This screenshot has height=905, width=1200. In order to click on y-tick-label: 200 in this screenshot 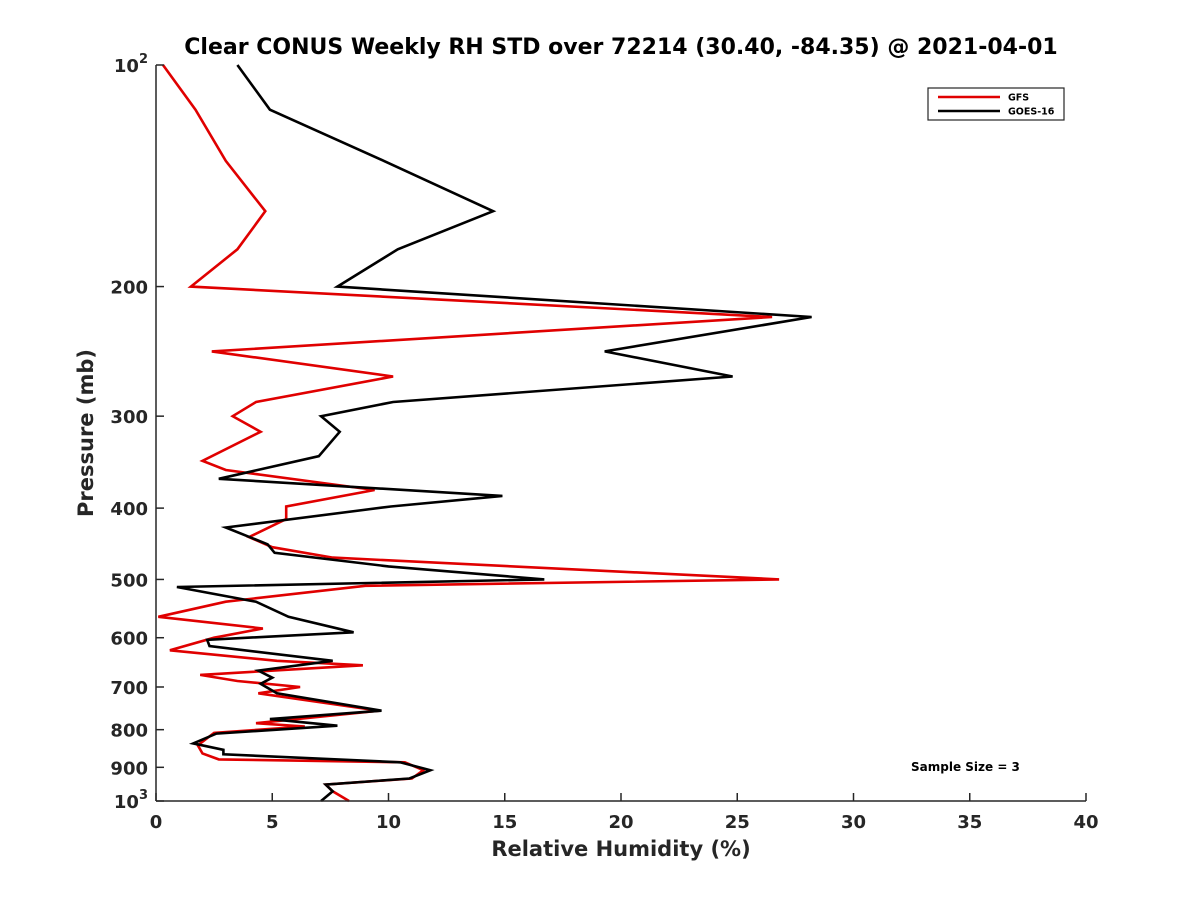, I will do `click(129, 288)`.